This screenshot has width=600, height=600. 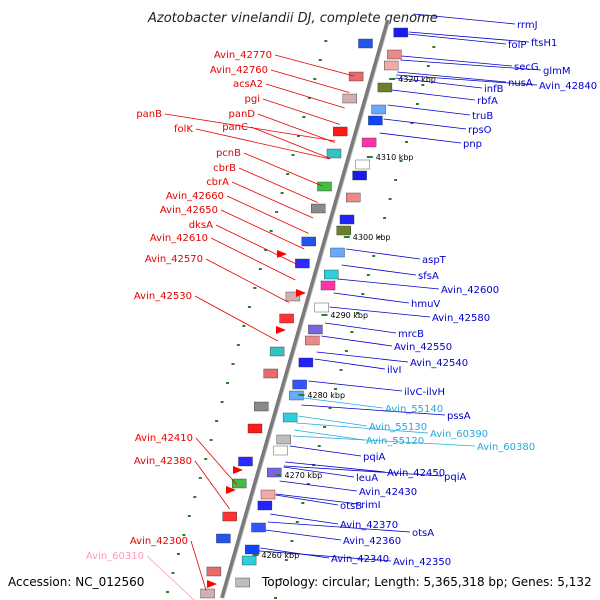 What do you see at coordinates (163, 461) in the screenshot?
I see `gene-label-left: Avin_42380` at bounding box center [163, 461].